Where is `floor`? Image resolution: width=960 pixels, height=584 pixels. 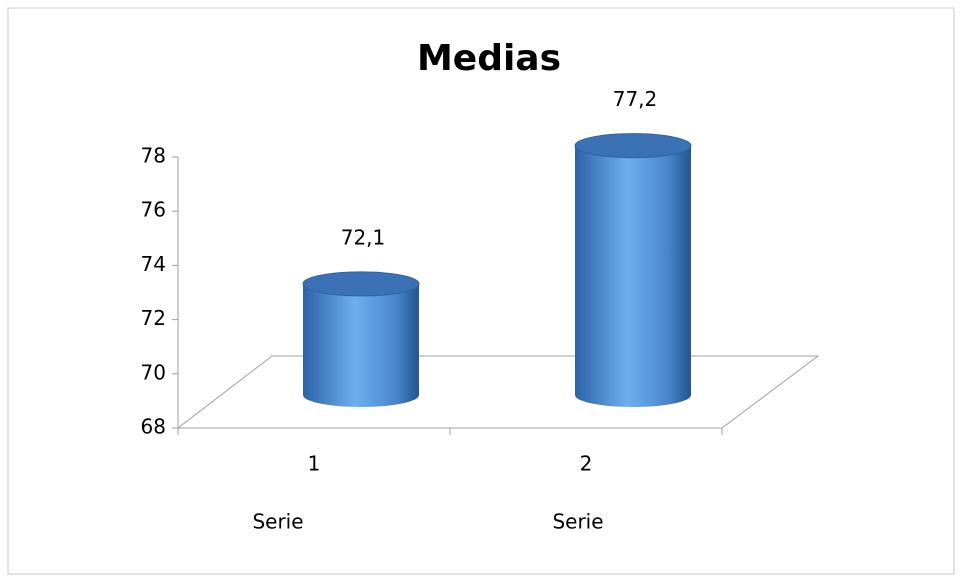
floor is located at coordinates (498, 392).